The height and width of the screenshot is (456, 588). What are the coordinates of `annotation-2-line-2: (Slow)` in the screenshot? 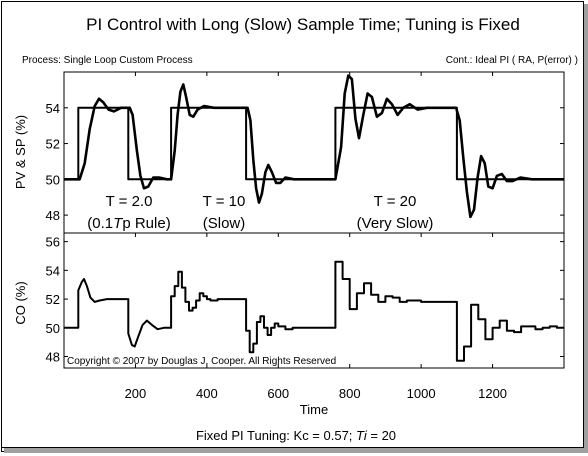 It's located at (224, 223).